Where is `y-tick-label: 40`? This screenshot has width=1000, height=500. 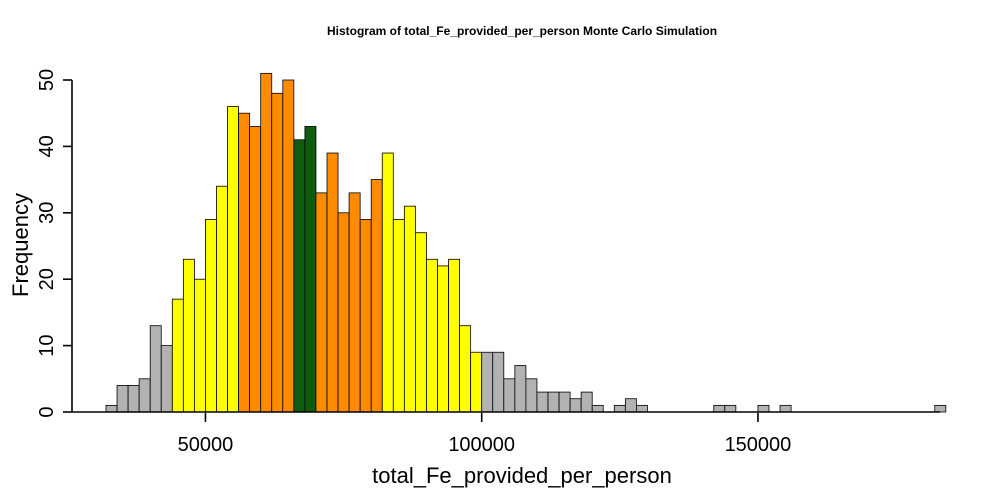 y-tick-label: 40 is located at coordinates (47, 146).